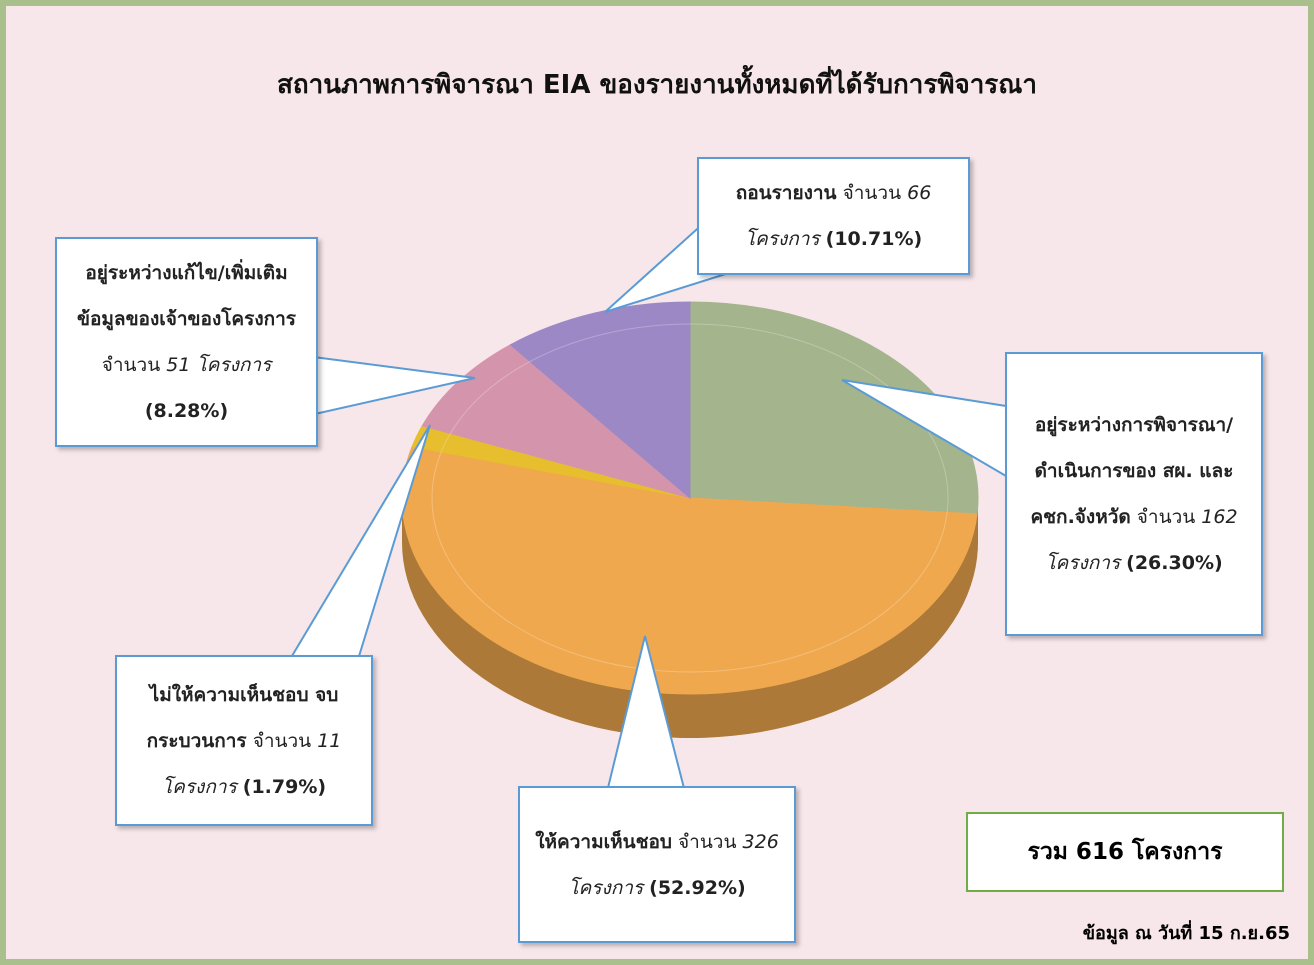 This screenshot has width=1314, height=965. I want to click on callout: ถอนรายงาน จำนวน 66 โครงการ (10.71%), so click(833, 216).